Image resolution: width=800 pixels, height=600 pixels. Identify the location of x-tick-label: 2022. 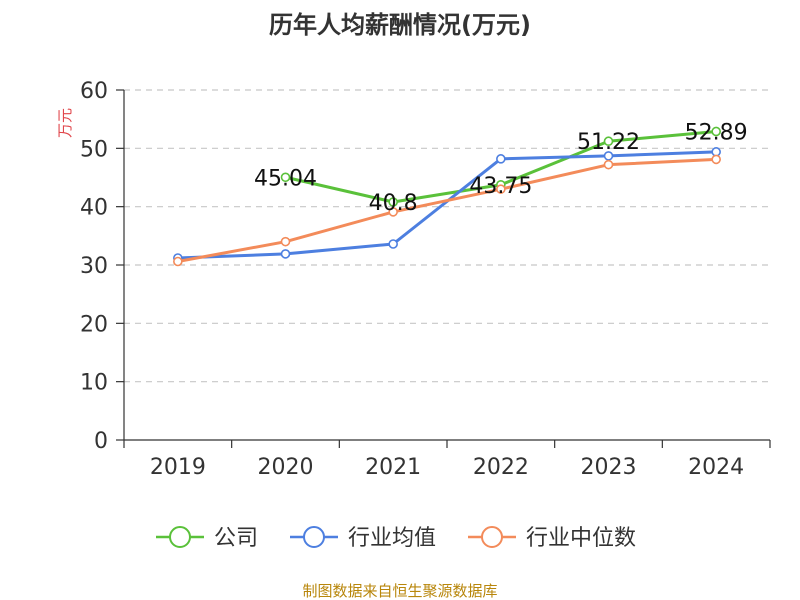
(501, 467).